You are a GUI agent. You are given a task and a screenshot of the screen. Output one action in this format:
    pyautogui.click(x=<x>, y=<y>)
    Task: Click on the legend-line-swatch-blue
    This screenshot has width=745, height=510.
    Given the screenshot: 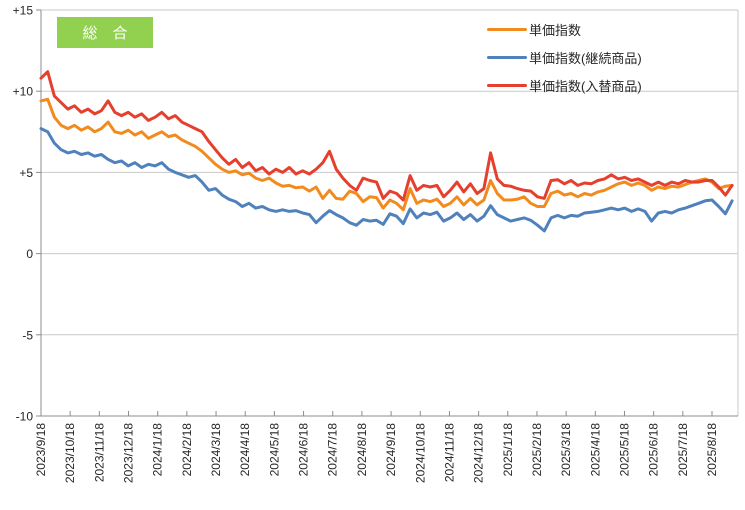 What is the action you would take?
    pyautogui.click(x=507, y=57)
    